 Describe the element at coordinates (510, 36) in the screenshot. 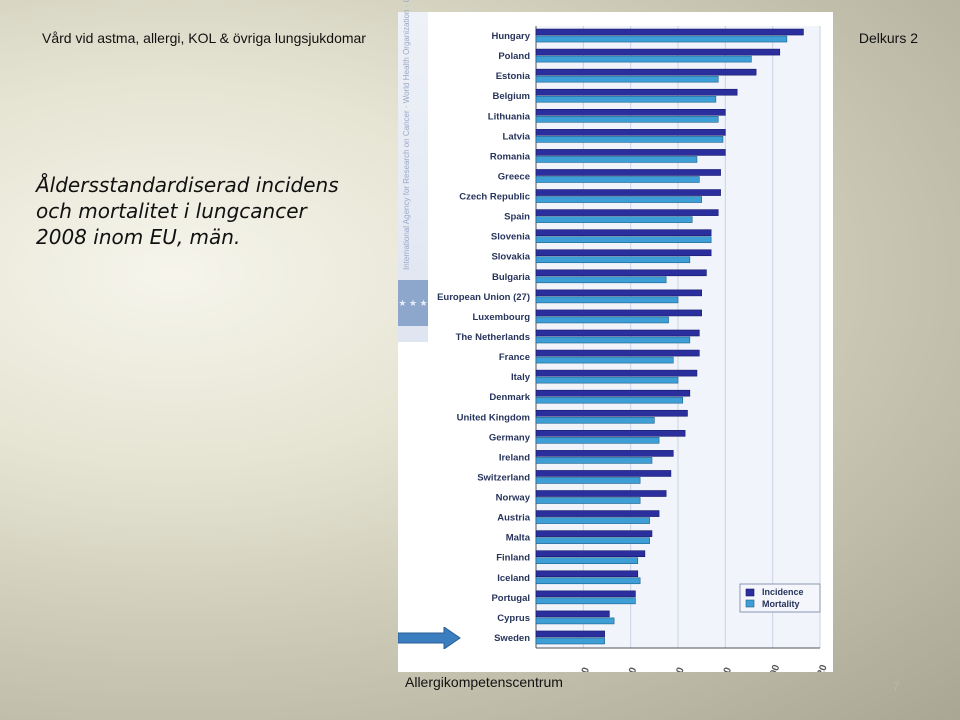

I see `category-label: Hungary` at that location.